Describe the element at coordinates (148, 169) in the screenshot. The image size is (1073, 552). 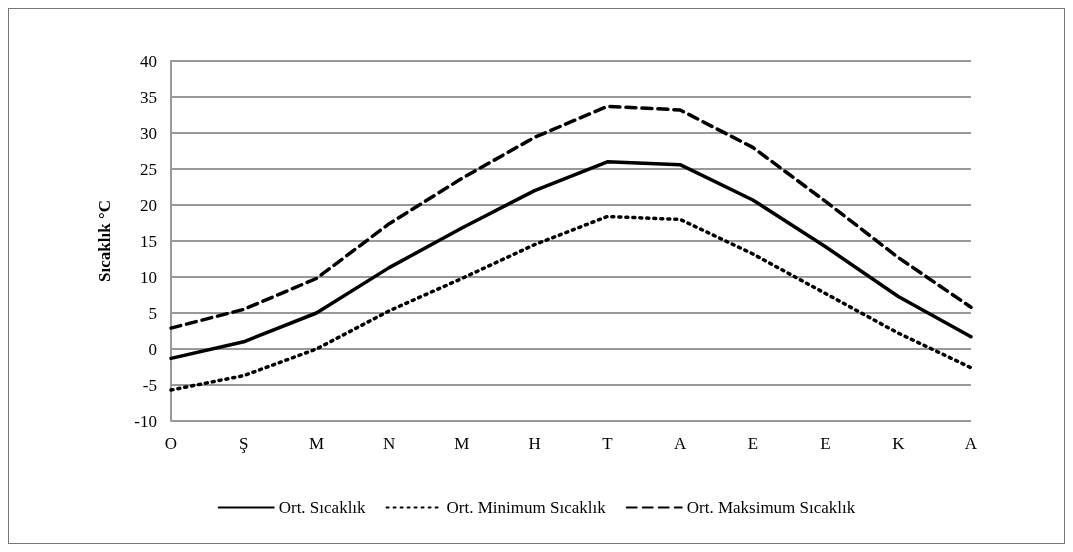
I see `y-tick-label: 25` at that location.